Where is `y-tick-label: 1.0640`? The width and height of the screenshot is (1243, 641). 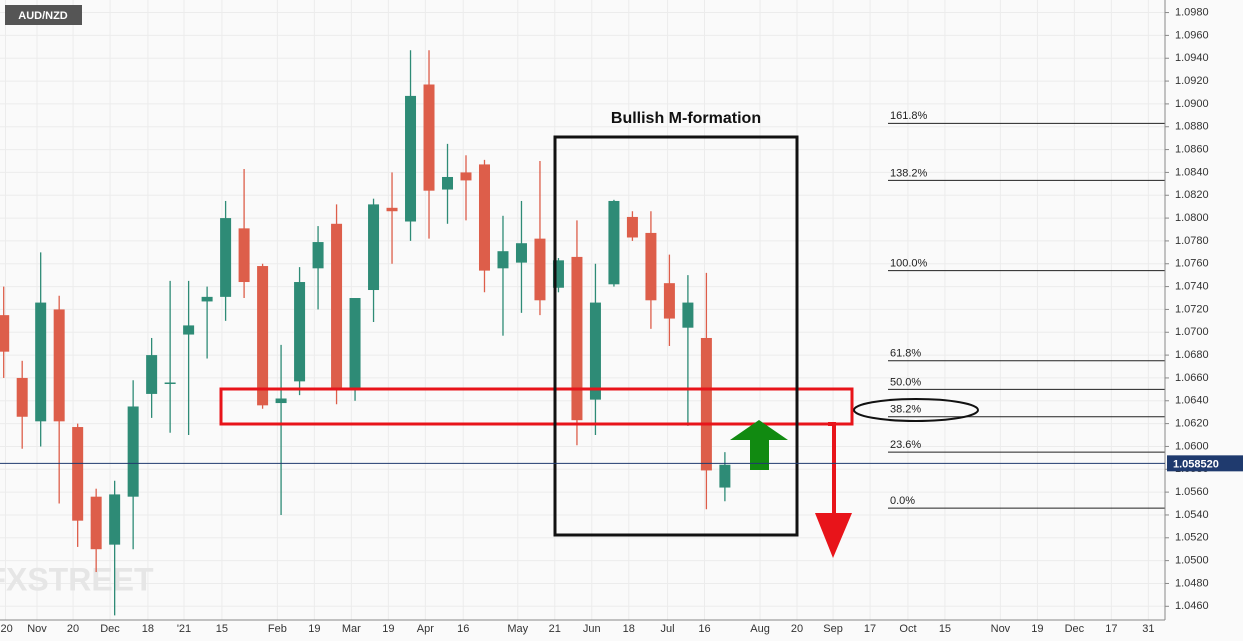
y-tick-label: 1.0640 is located at coordinates (1192, 401).